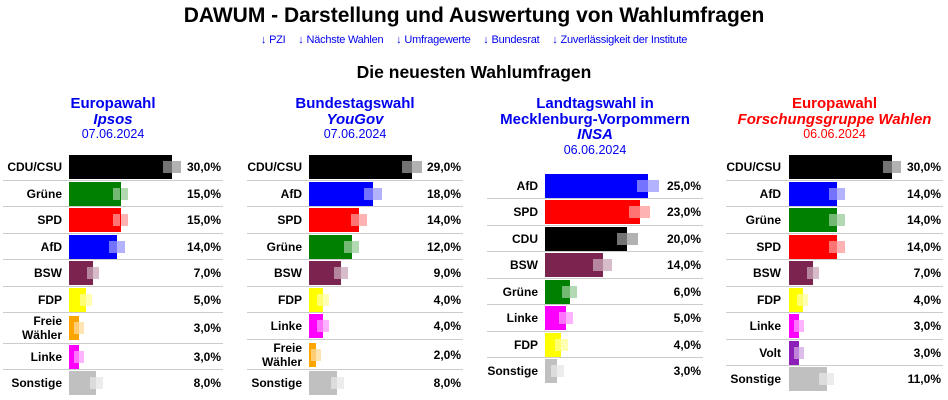  What do you see at coordinates (443, 193) in the screenshot?
I see `percent-value: 18,0%` at bounding box center [443, 193].